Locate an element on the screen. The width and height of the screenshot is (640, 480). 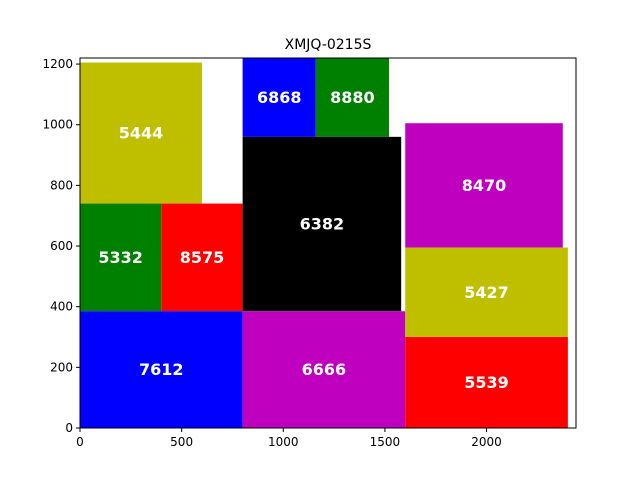
treemap-label-8575: 8575 is located at coordinates (202, 257).